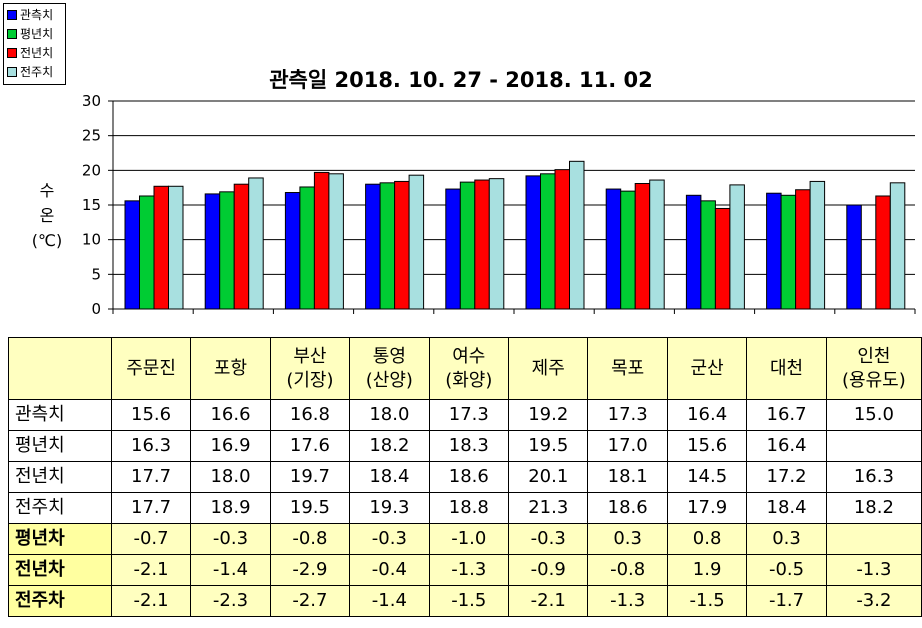  I want to click on table-header-cell: 여수 (화양), so click(469, 368).